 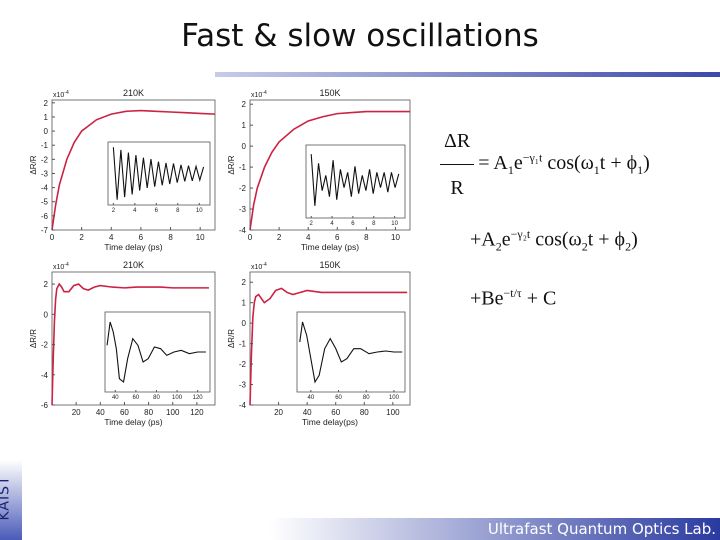 I want to click on x-tick-label: 8, so click(x=366, y=237).